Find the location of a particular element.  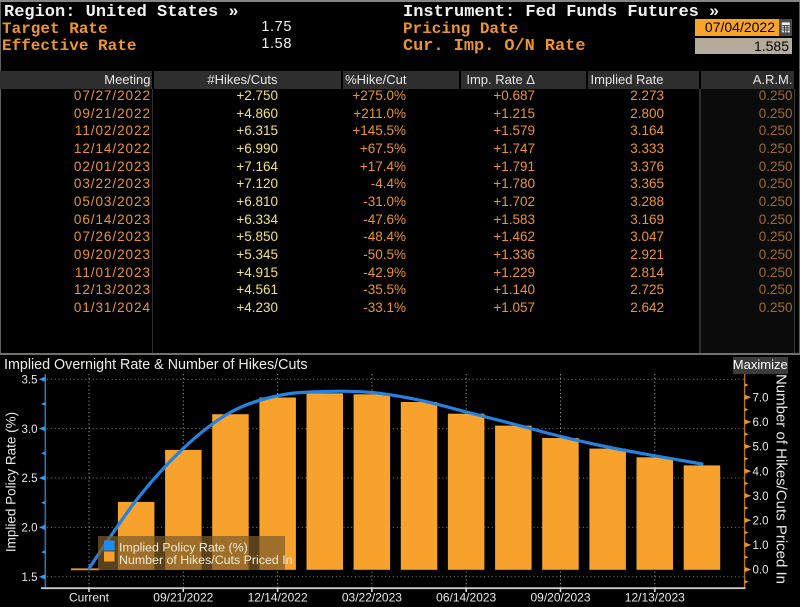

svg-text: 09/21/2022 is located at coordinates (183, 598).